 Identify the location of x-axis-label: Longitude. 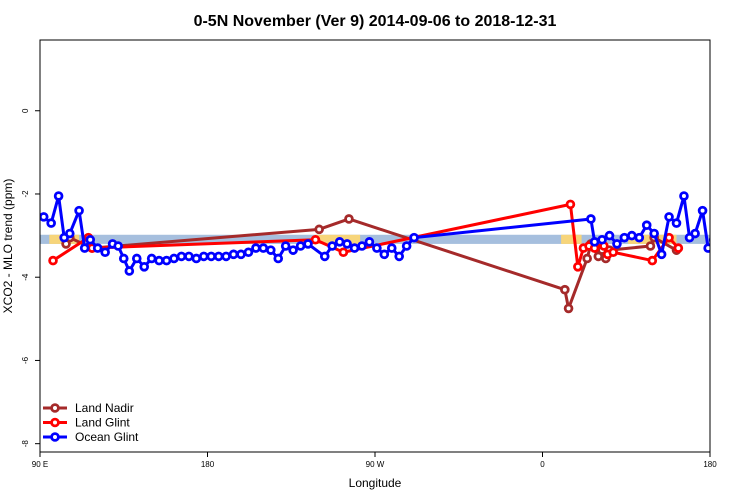
(375, 483).